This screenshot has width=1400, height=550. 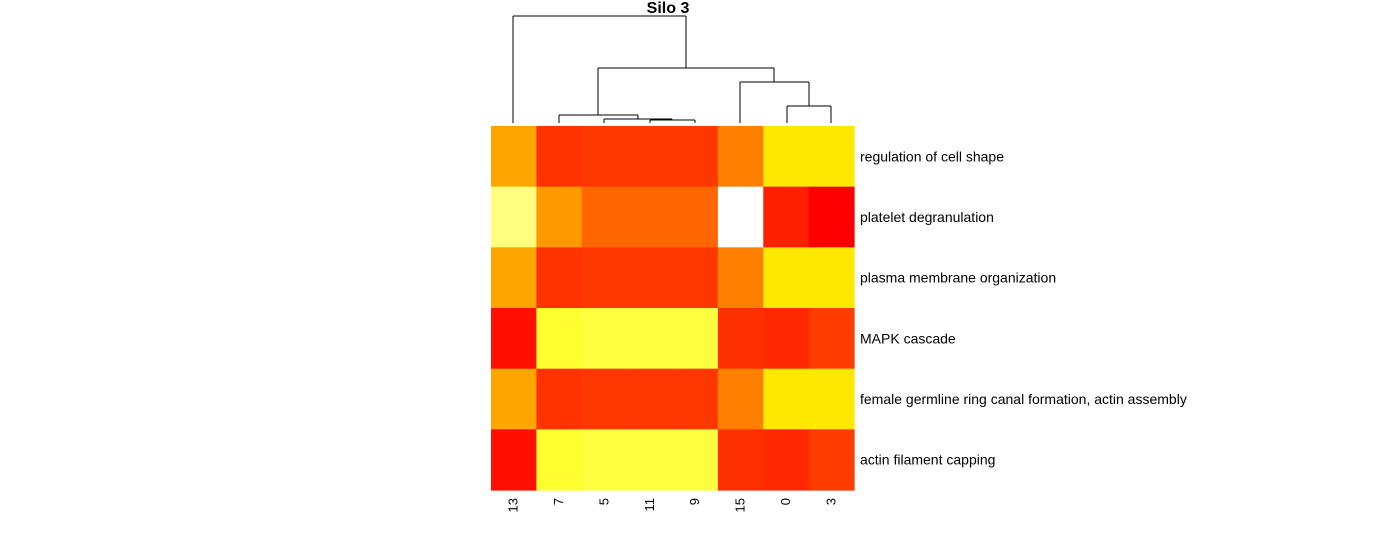 I want to click on column-label: 7, so click(x=558, y=501).